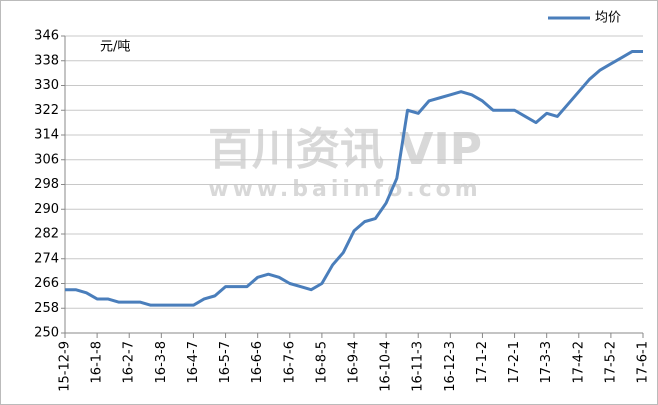  What do you see at coordinates (97, 362) in the screenshot?
I see `x-tick-label: 16-1-8` at bounding box center [97, 362].